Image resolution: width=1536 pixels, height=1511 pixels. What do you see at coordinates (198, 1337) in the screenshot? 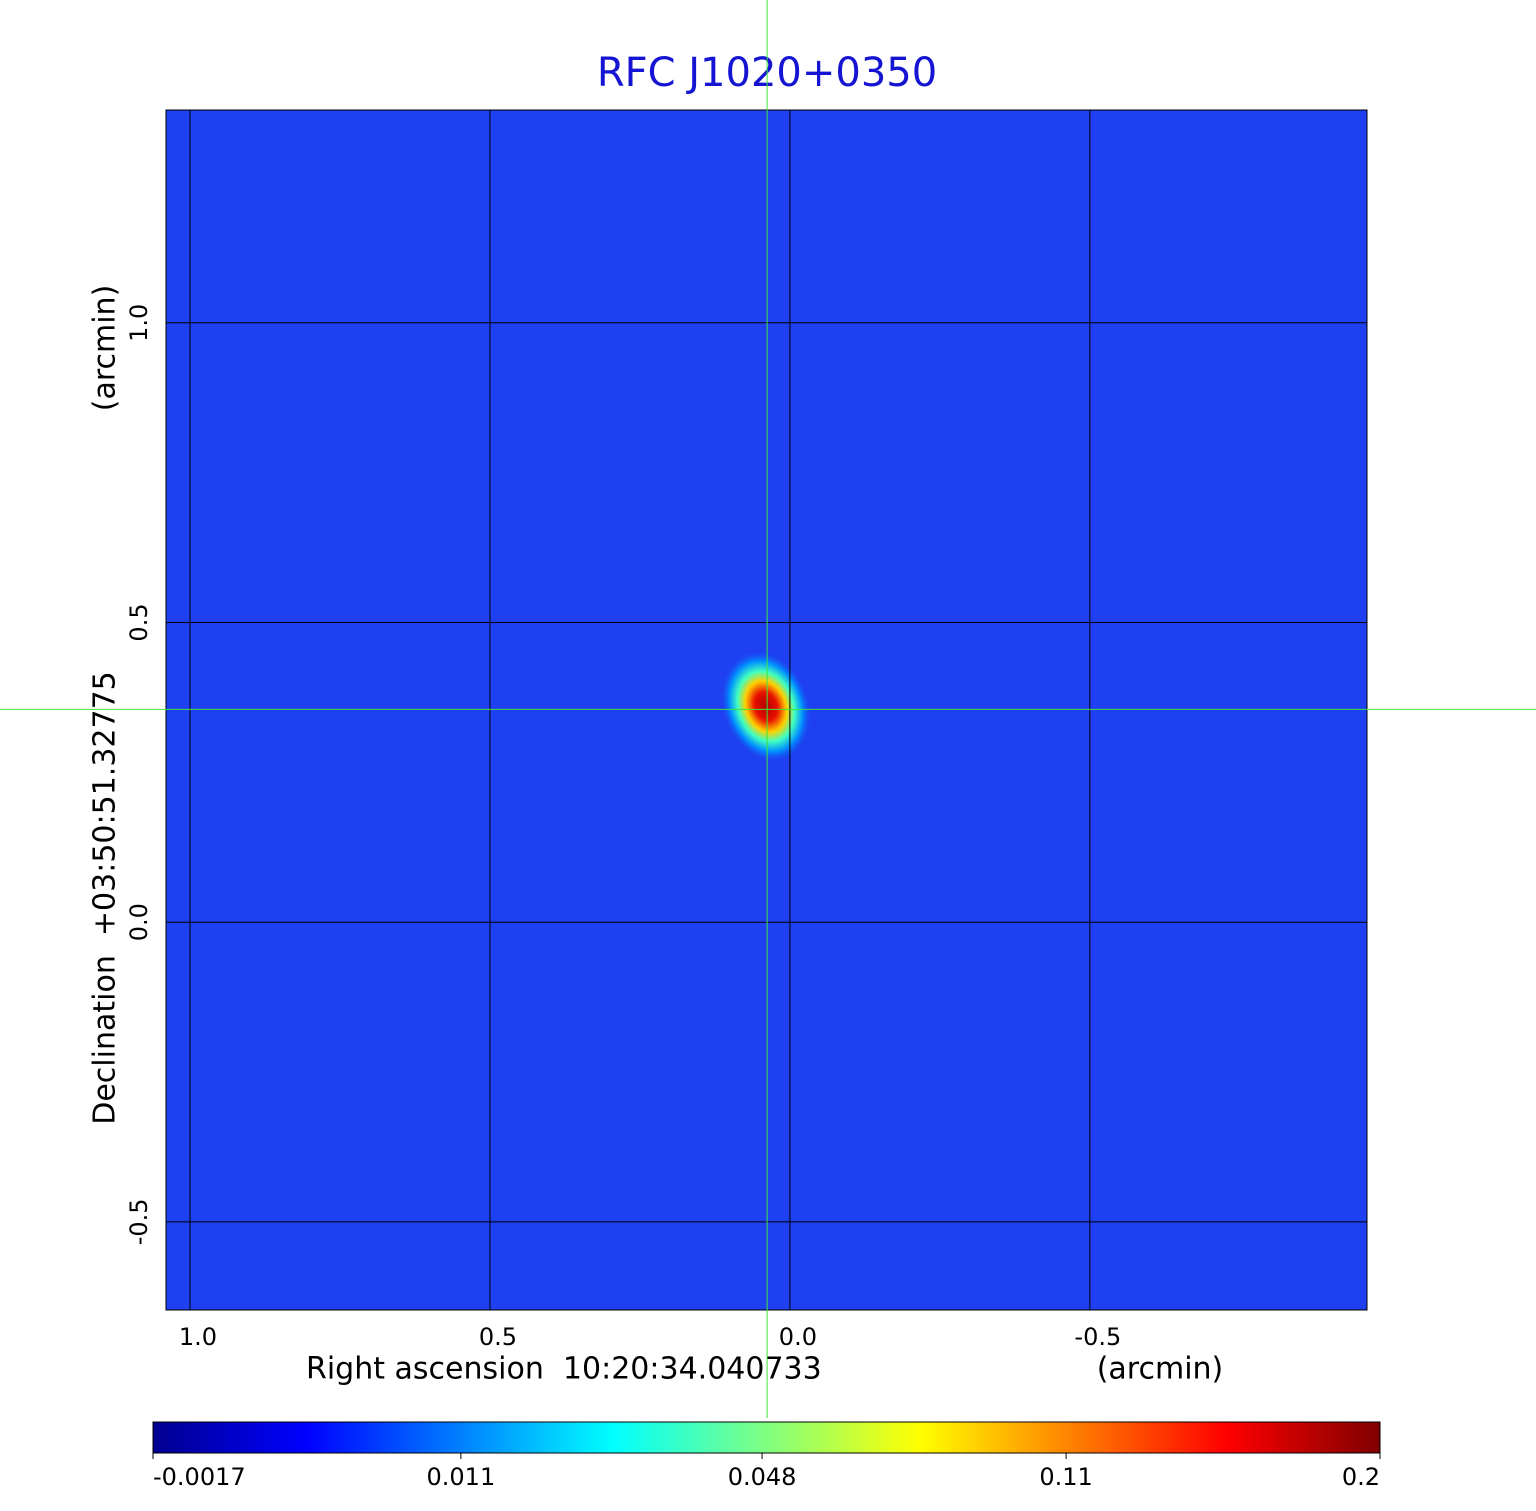
I see `x-tick-label: 1.0` at bounding box center [198, 1337].